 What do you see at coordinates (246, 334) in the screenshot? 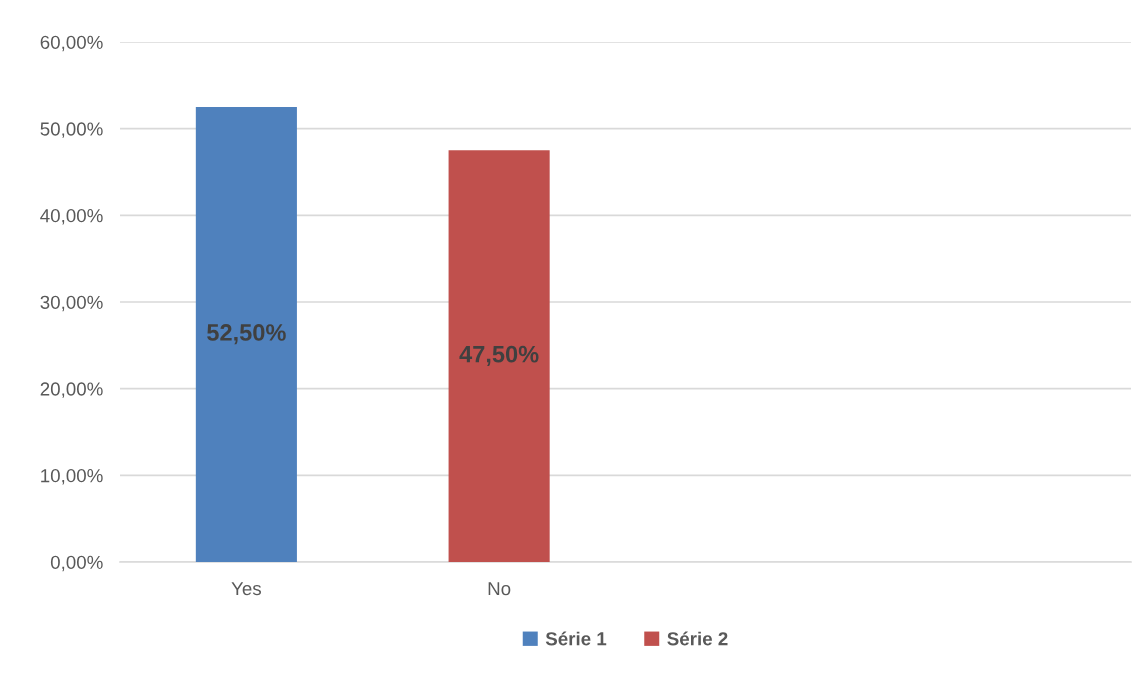
I see `data-label: 52,50%` at bounding box center [246, 334].